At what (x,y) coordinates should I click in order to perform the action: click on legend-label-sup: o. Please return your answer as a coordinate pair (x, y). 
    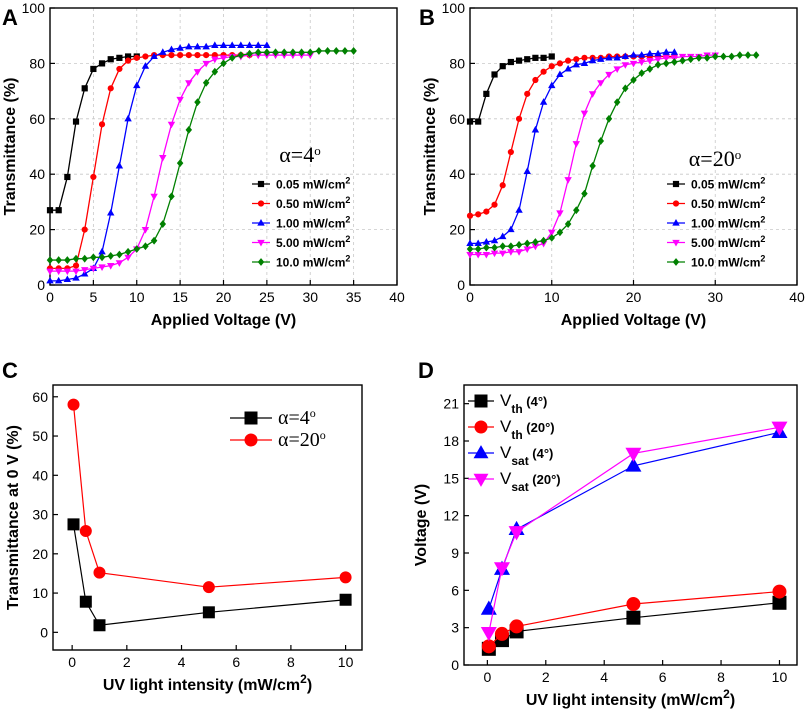
    Looking at the image, I should click on (313, 413).